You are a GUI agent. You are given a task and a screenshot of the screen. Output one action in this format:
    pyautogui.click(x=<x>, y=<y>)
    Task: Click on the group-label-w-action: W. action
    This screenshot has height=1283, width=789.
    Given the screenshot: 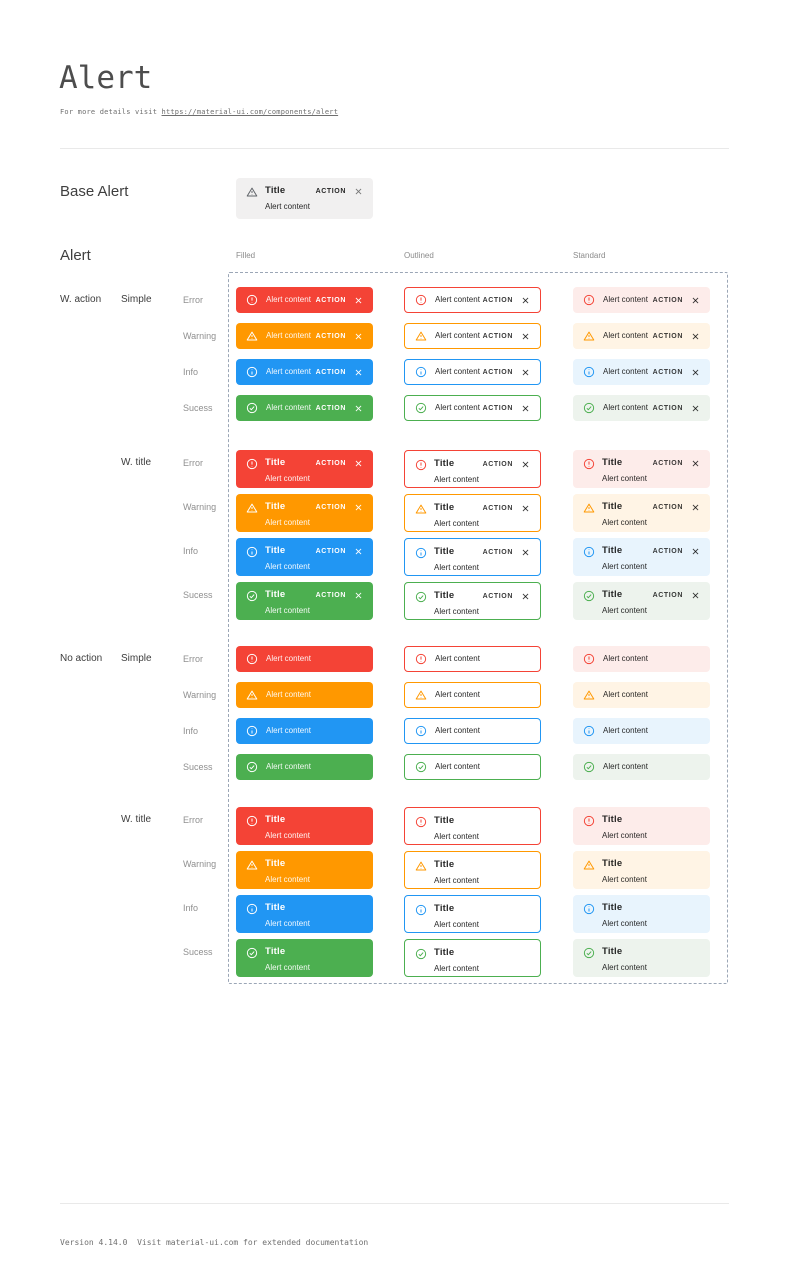 What is the action you would take?
    pyautogui.click(x=81, y=299)
    